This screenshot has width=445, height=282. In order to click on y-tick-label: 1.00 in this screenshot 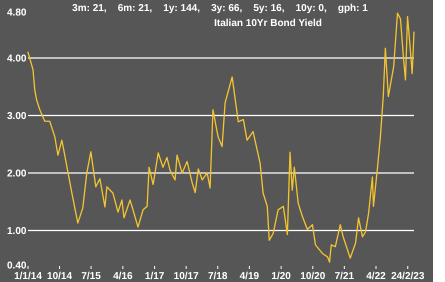, I will do `click(17, 231)`.